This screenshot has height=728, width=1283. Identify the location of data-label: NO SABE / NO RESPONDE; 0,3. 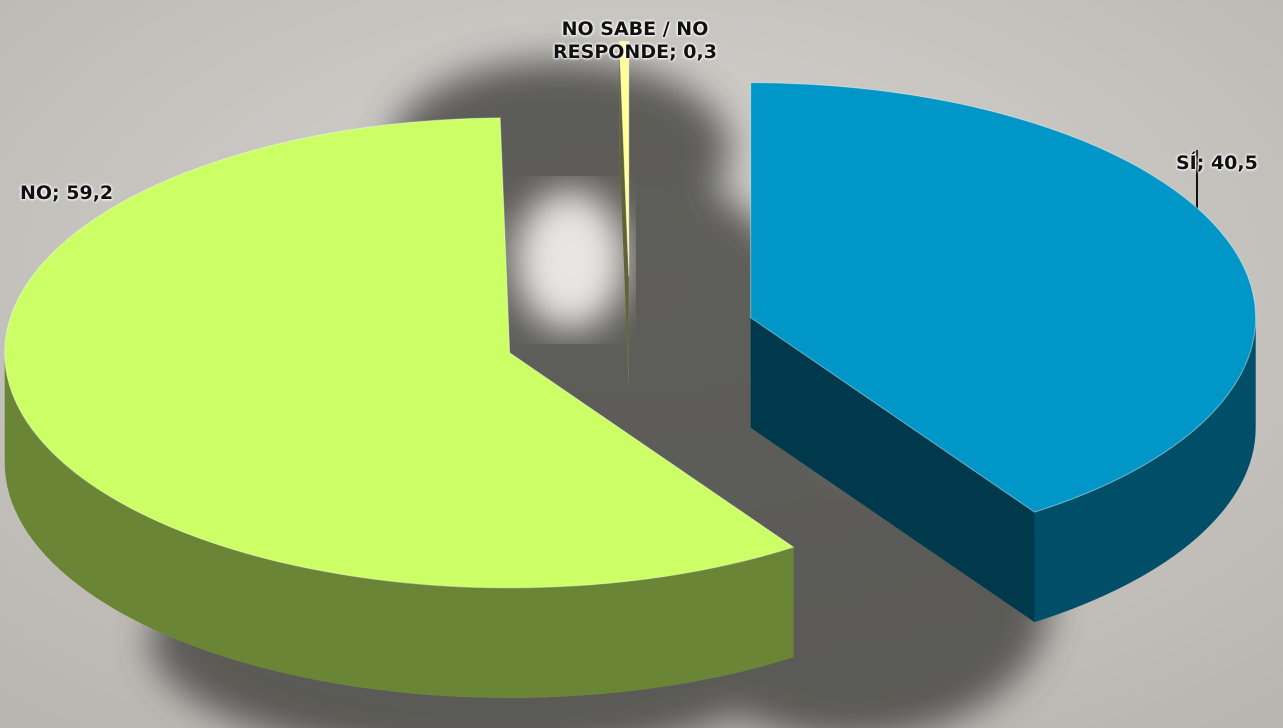
(635, 40).